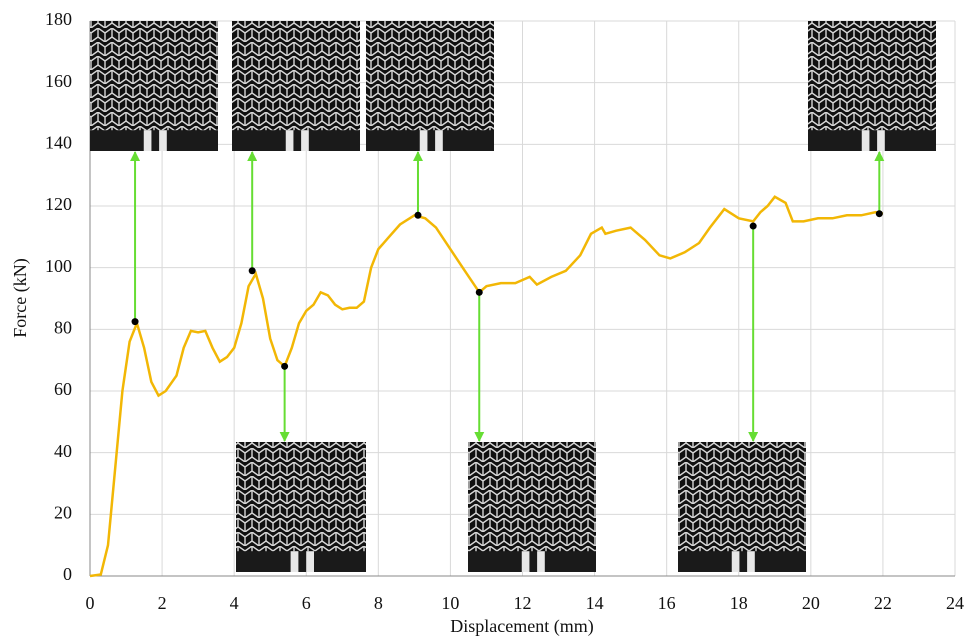 The height and width of the screenshot is (640, 971). What do you see at coordinates (63, 512) in the screenshot?
I see `y-tick-label: 20` at bounding box center [63, 512].